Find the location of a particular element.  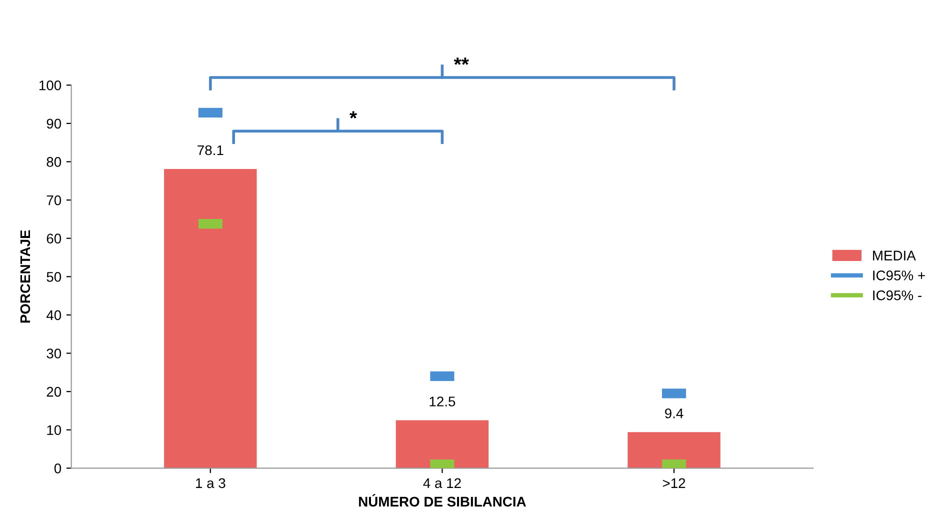

y-tick-label: 60 is located at coordinates (54, 239).